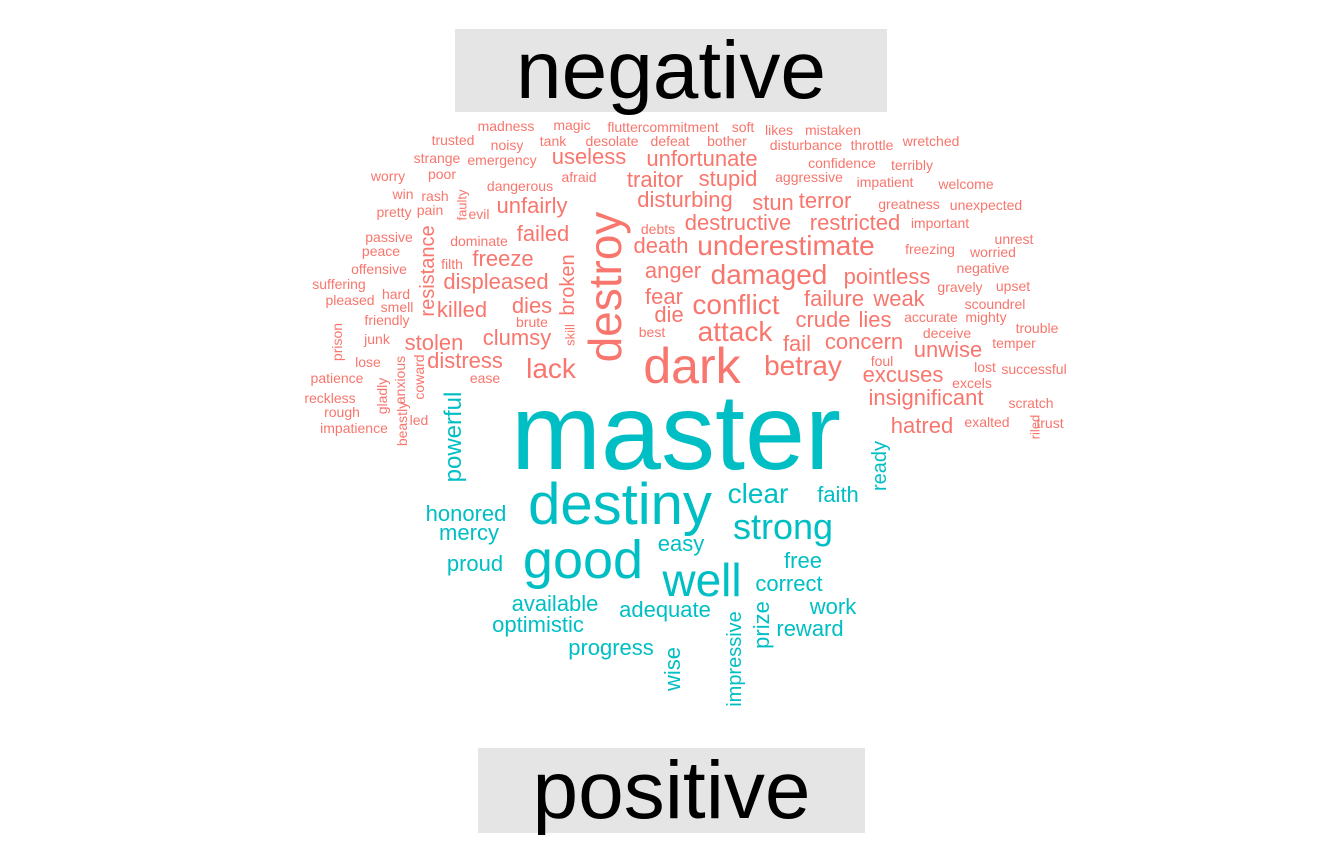 The image size is (1344, 864). Describe the element at coordinates (568, 285) in the screenshot. I see `cloud-word: broken` at that location.